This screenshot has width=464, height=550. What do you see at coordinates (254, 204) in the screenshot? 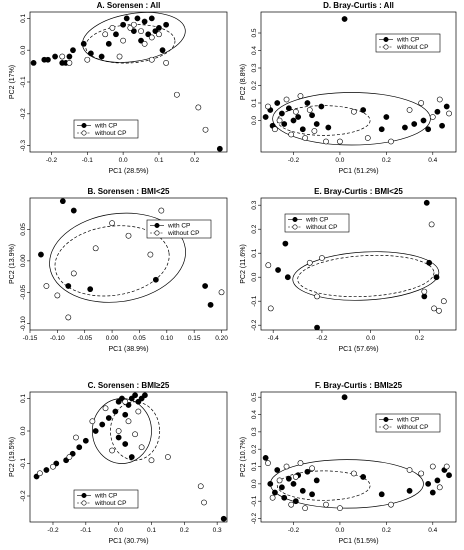
I see `y-tick-label: 0.3` at bounding box center [254, 204].